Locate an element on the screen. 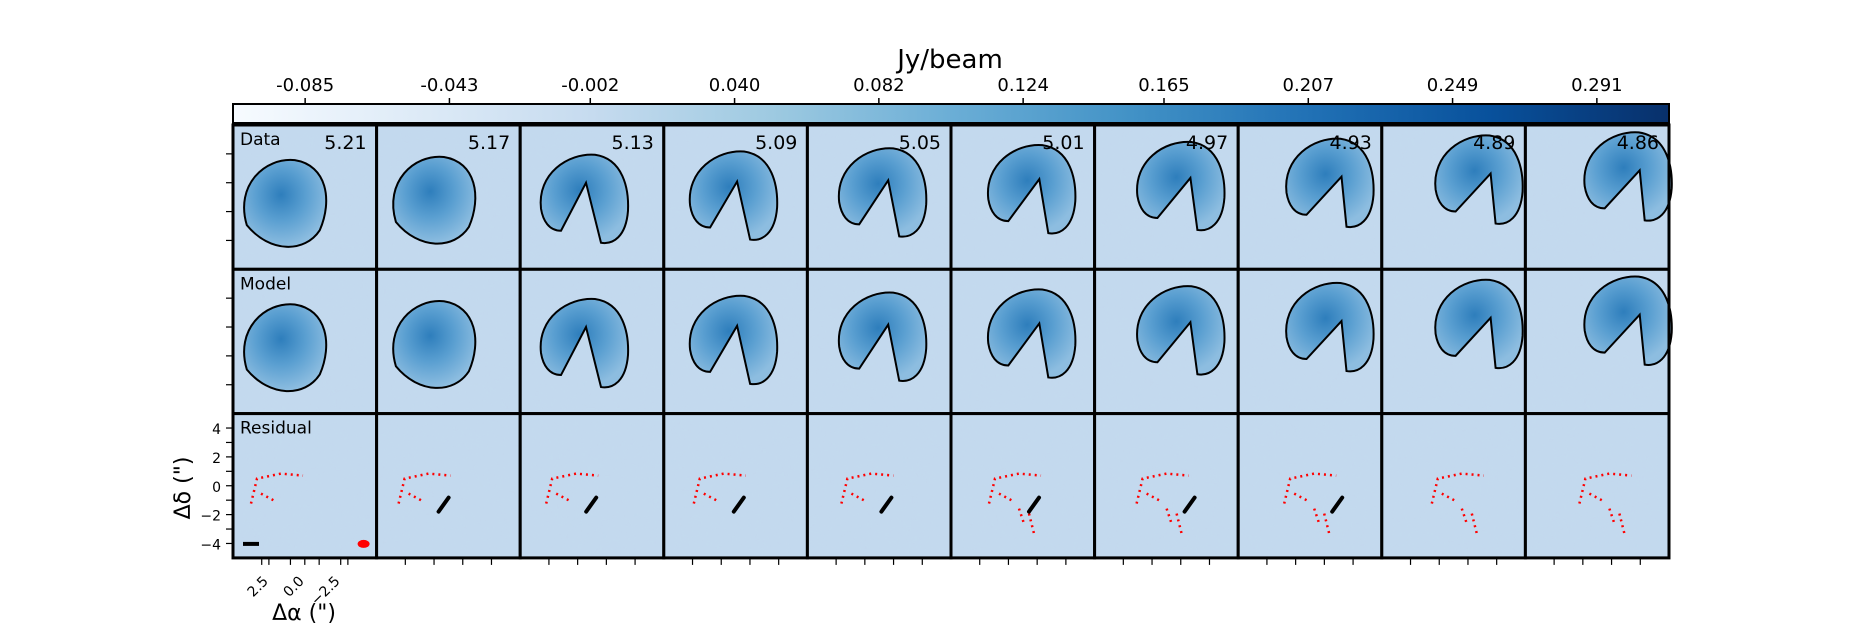  panel-data-2: 5.13 is located at coordinates (592, 197).